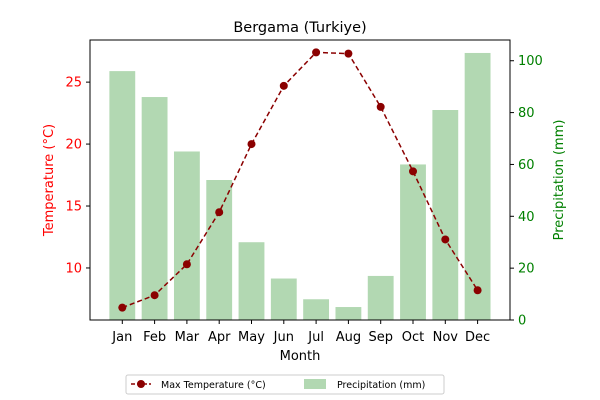  I want to click on temperature-point-jul, so click(316, 52).